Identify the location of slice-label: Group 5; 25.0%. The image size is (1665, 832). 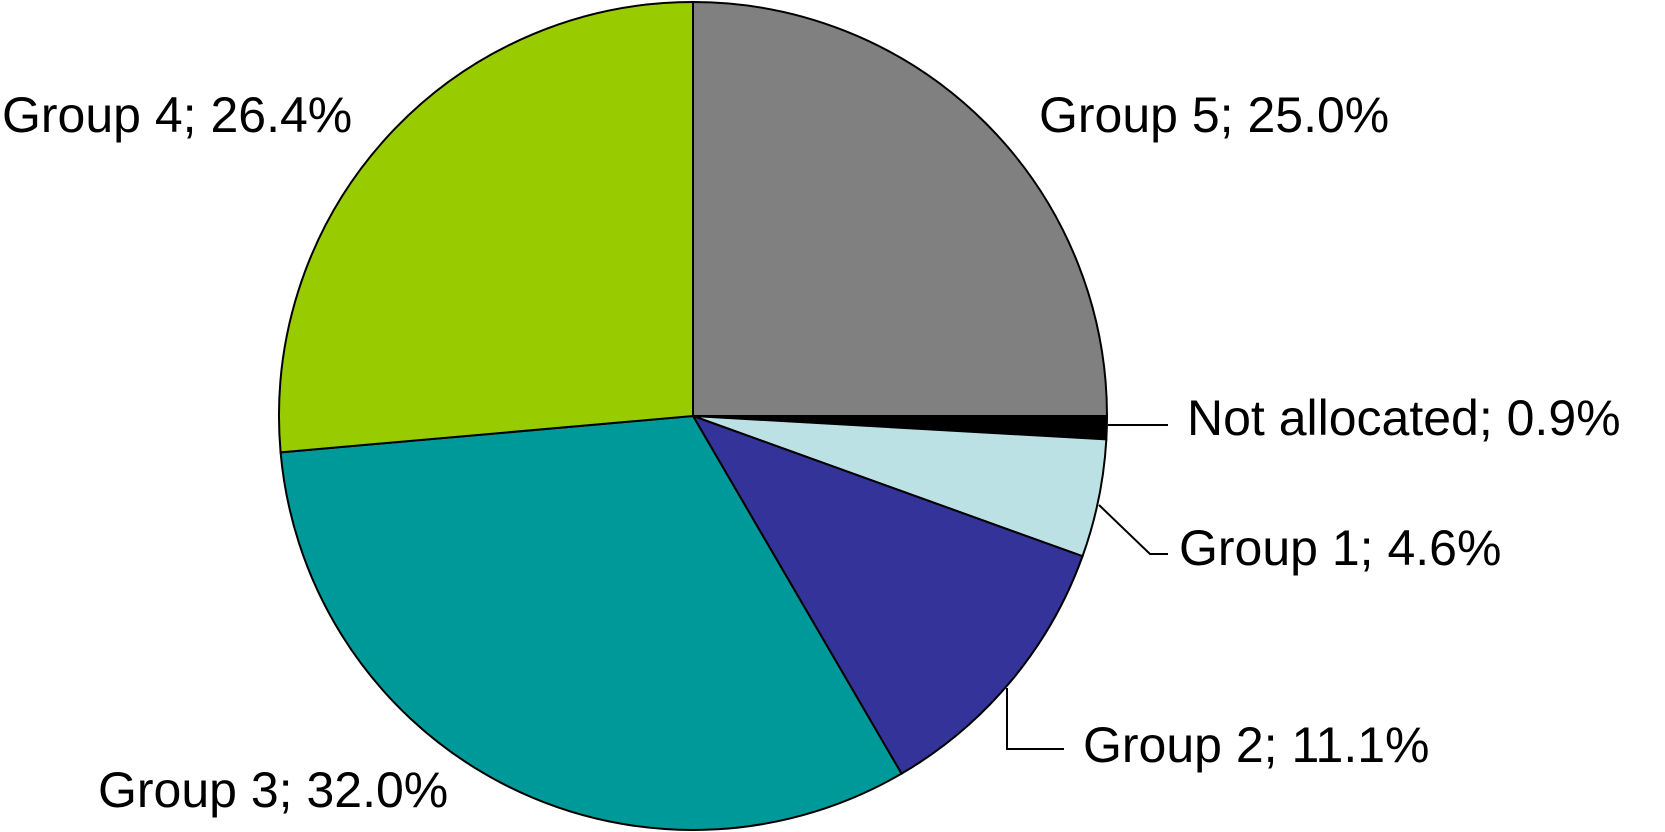
(1214, 115).